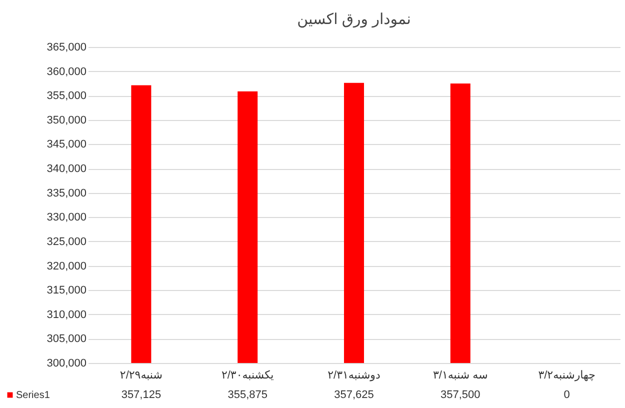  I want to click on data-label: 357,500, so click(460, 395).